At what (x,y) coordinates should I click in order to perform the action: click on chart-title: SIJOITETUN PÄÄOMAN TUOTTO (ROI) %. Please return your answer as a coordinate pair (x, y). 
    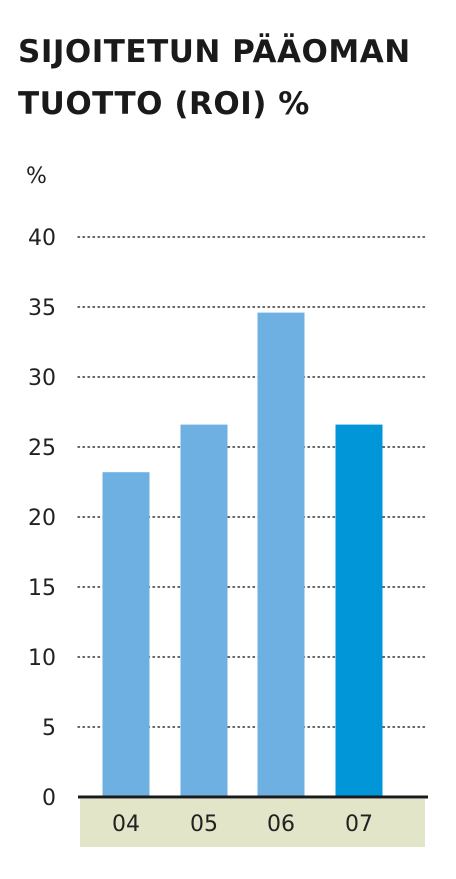
    Looking at the image, I should click on (228, 78).